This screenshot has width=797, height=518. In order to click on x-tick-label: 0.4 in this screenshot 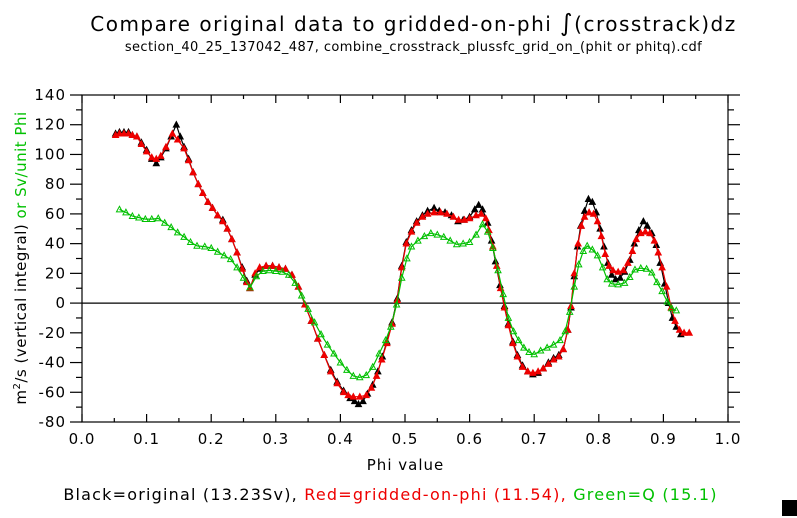, I will do `click(340, 439)`.